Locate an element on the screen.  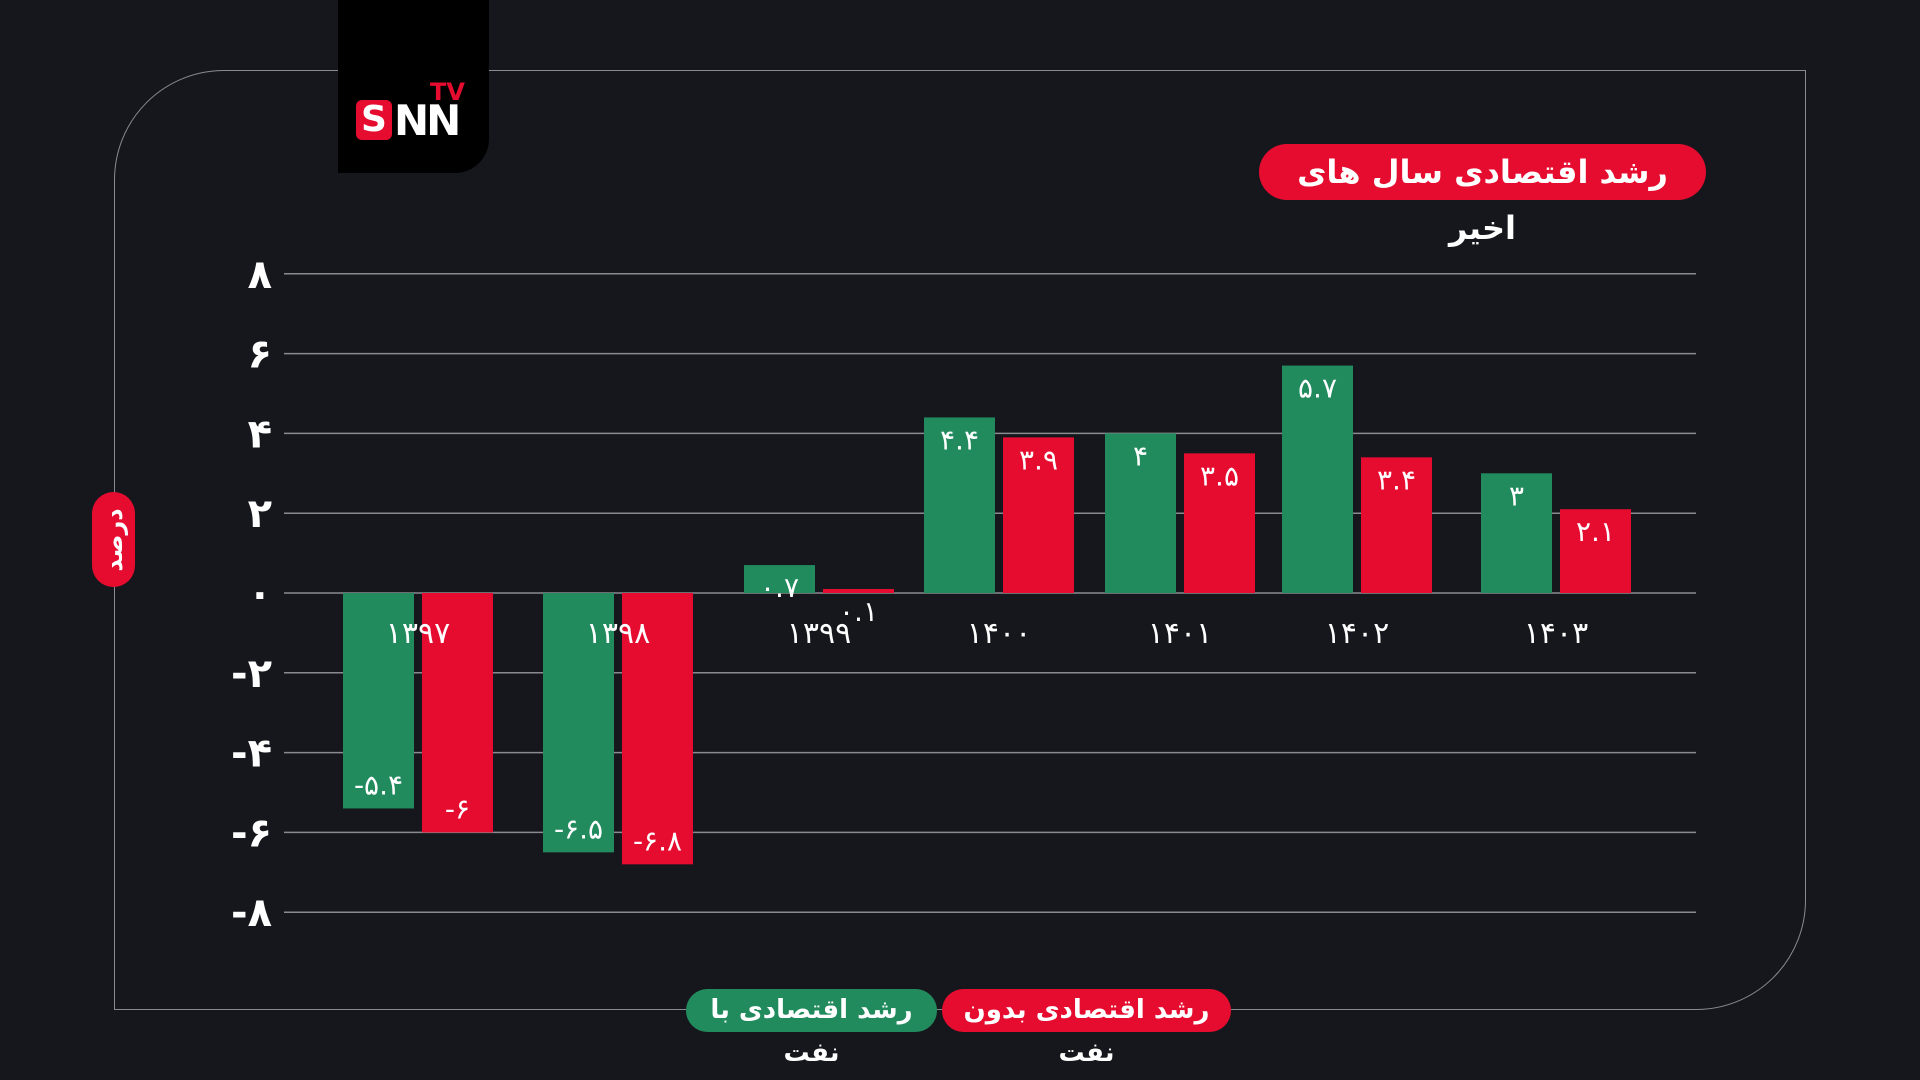
x-tick-label: ۱۳۹۹ is located at coordinates (819, 633).